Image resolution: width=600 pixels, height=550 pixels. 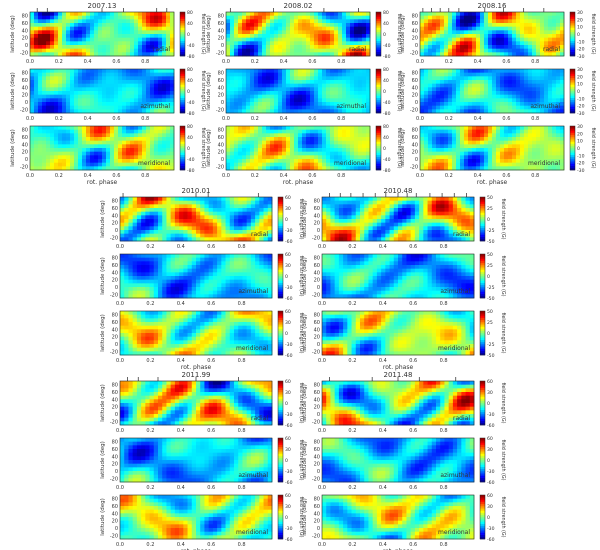 I want to click on plot-frame, so click(x=298, y=34).